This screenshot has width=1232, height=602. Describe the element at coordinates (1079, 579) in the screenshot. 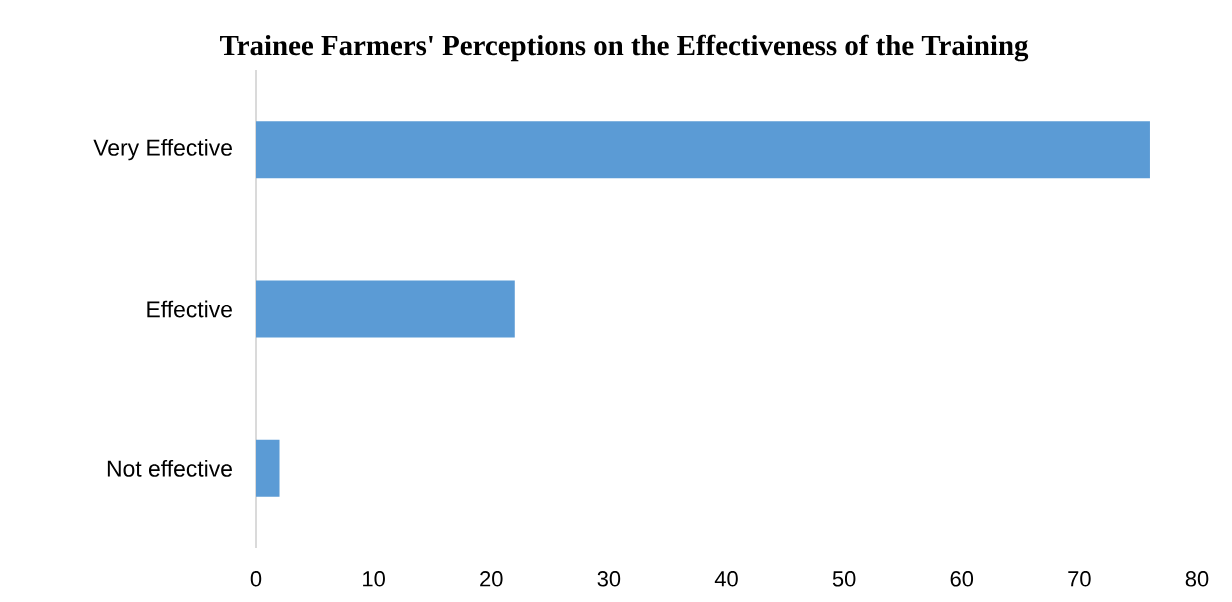

I see `x-tick-label: 70` at that location.